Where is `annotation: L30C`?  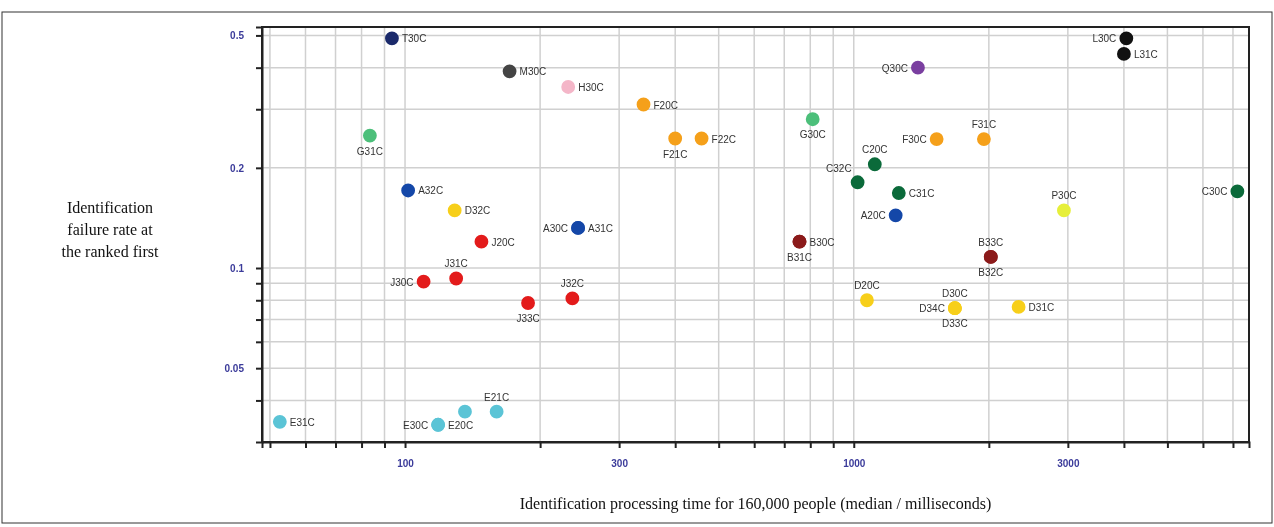
annotation: L30C is located at coordinates (1104, 39).